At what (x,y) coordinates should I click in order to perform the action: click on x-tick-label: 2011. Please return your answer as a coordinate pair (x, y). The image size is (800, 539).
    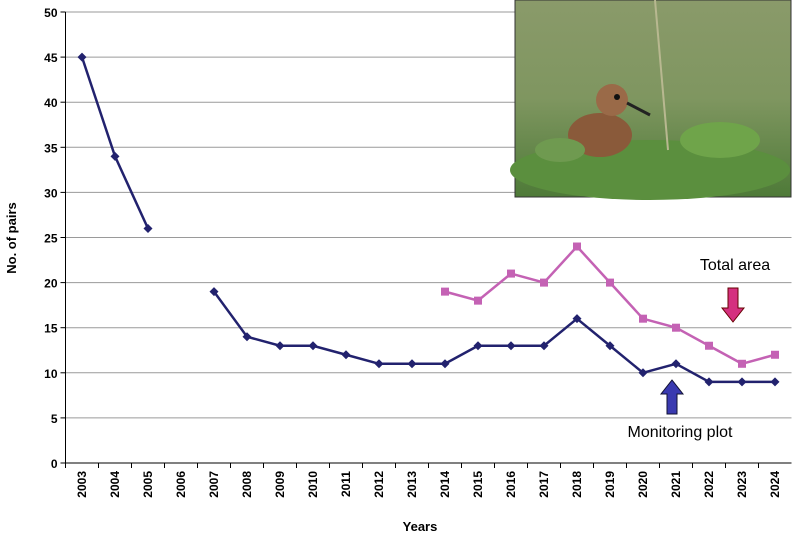
    Looking at the image, I should click on (346, 484).